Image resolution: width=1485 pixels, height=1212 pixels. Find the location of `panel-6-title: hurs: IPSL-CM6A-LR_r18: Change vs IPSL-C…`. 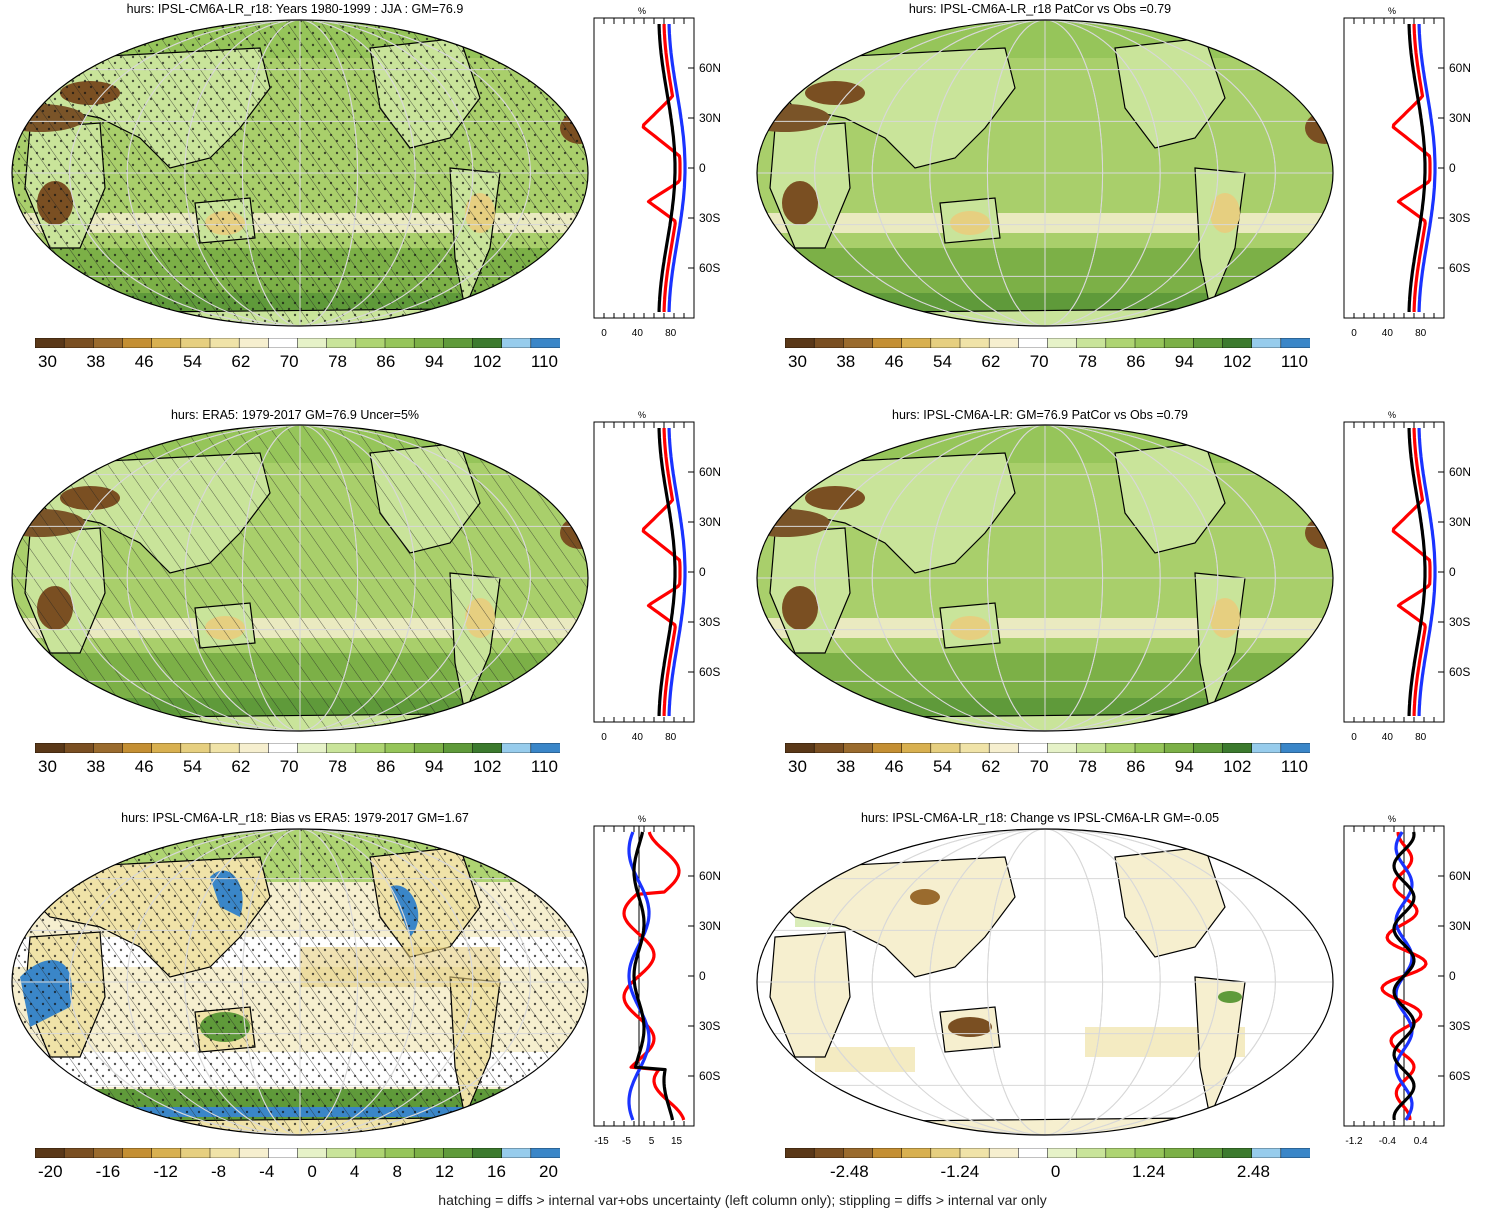

panel-6-title: hurs: IPSL-CM6A-LR_r18: Change vs IPSL-C… is located at coordinates (1040, 818).